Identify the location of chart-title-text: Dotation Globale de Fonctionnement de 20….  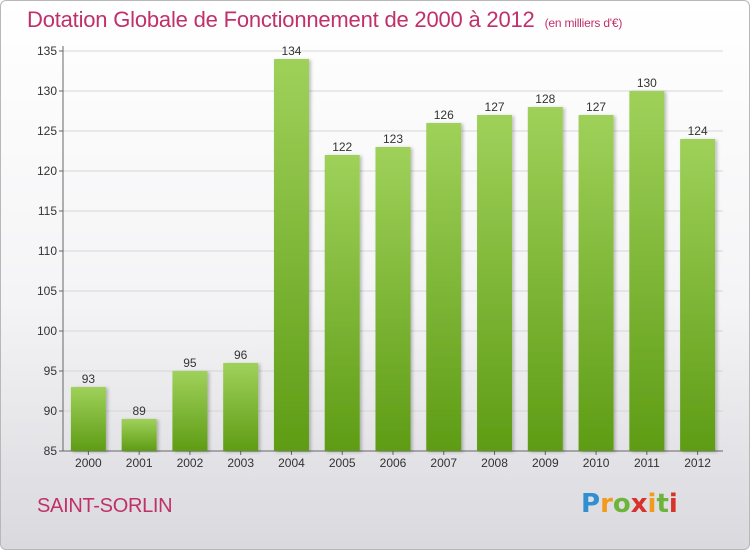
(281, 19).